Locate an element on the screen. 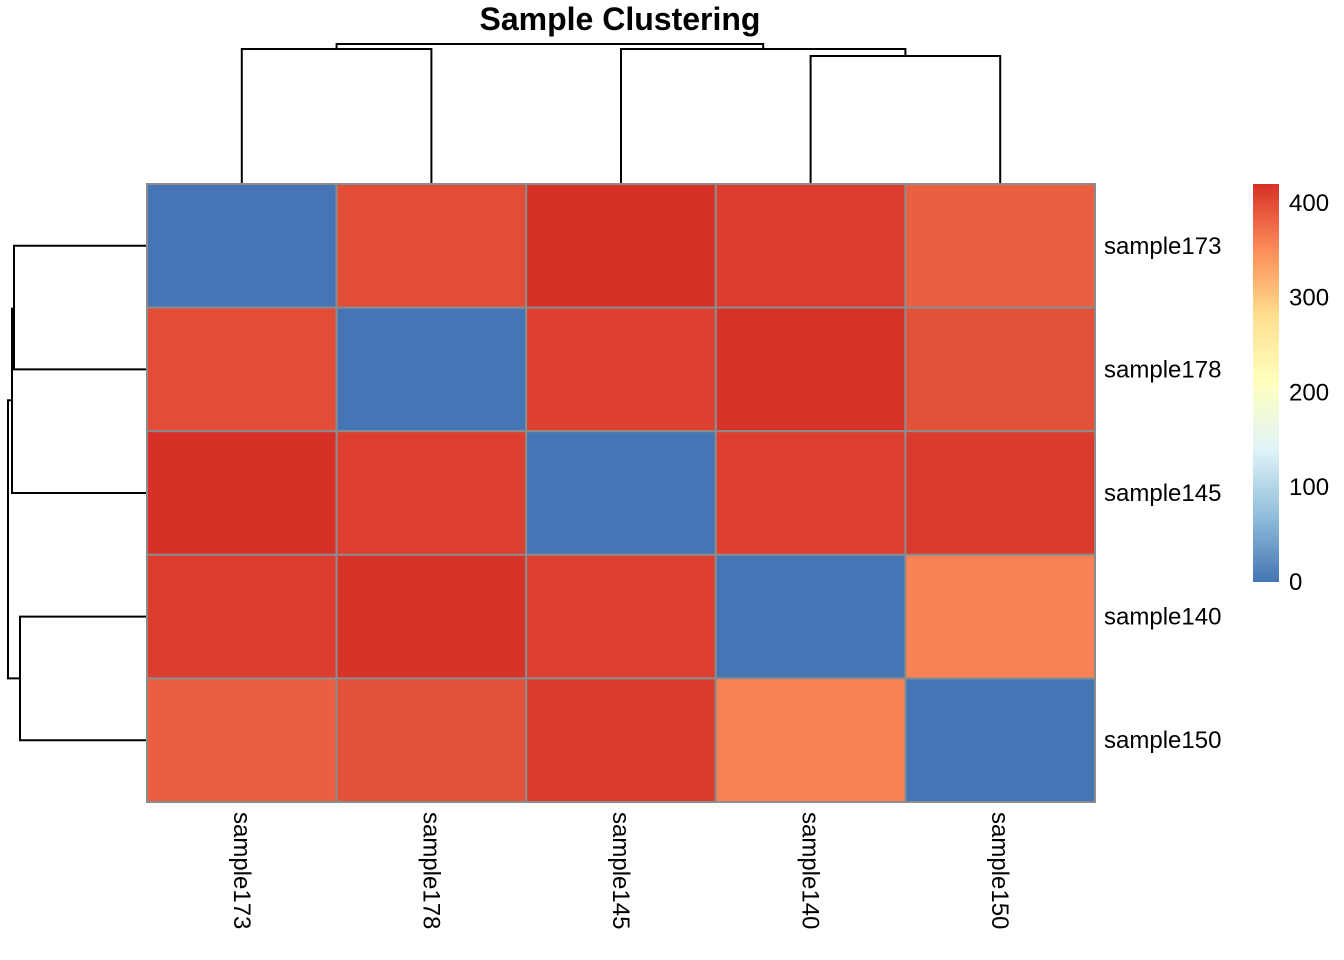 This screenshot has height=960, width=1344. colorbar-tick-label: 300 is located at coordinates (1309, 298).